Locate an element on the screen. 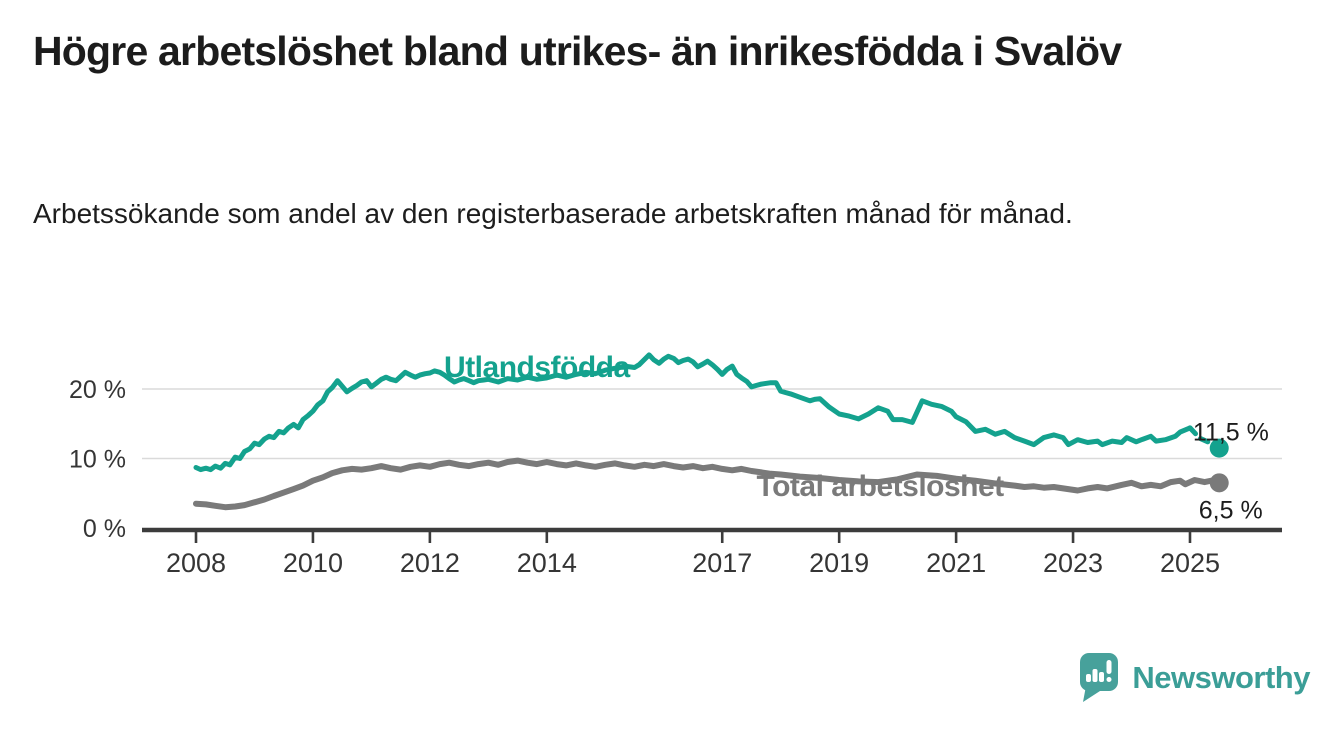 Image resolution: width=1340 pixels, height=734 pixels. series-end-value-label-1: 6,5 % is located at coordinates (1231, 510).